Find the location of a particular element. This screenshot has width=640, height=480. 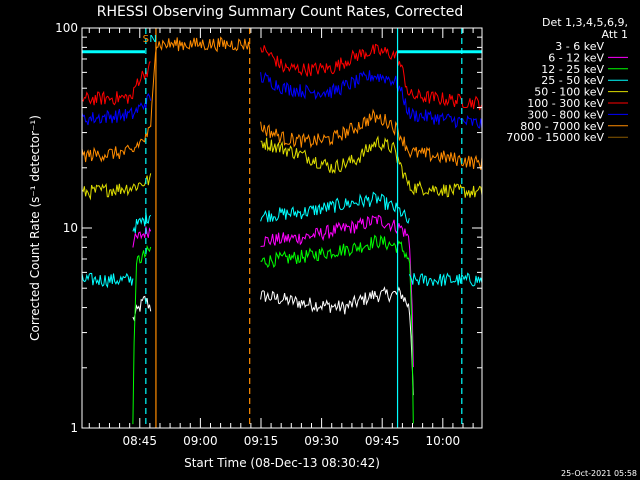

annotation-2: N is located at coordinates (152, 39).